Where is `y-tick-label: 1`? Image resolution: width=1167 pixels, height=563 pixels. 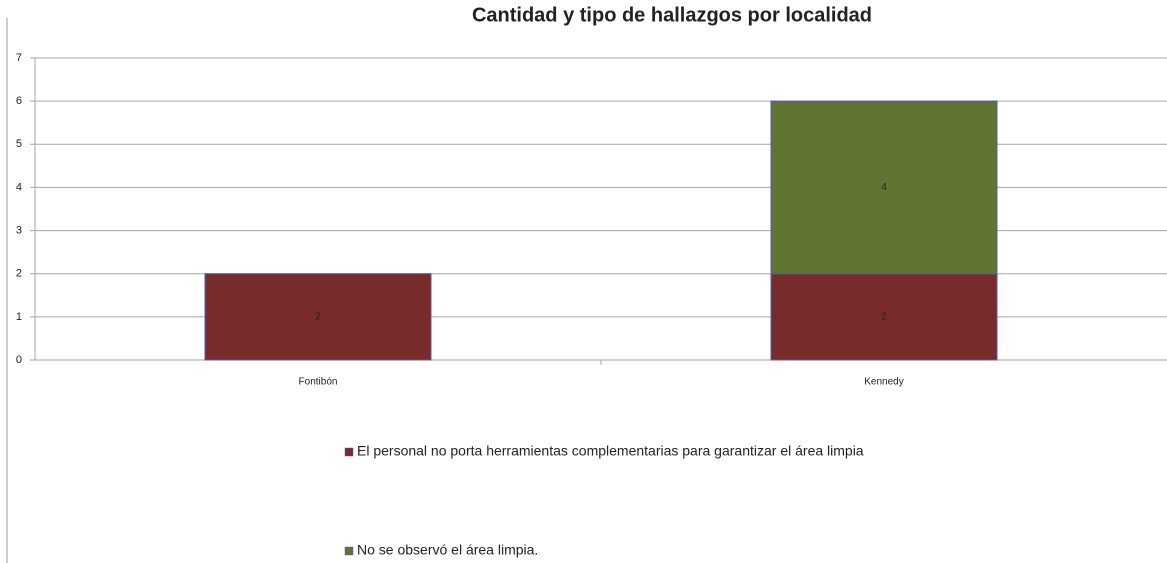 y-tick-label: 1 is located at coordinates (19, 317).